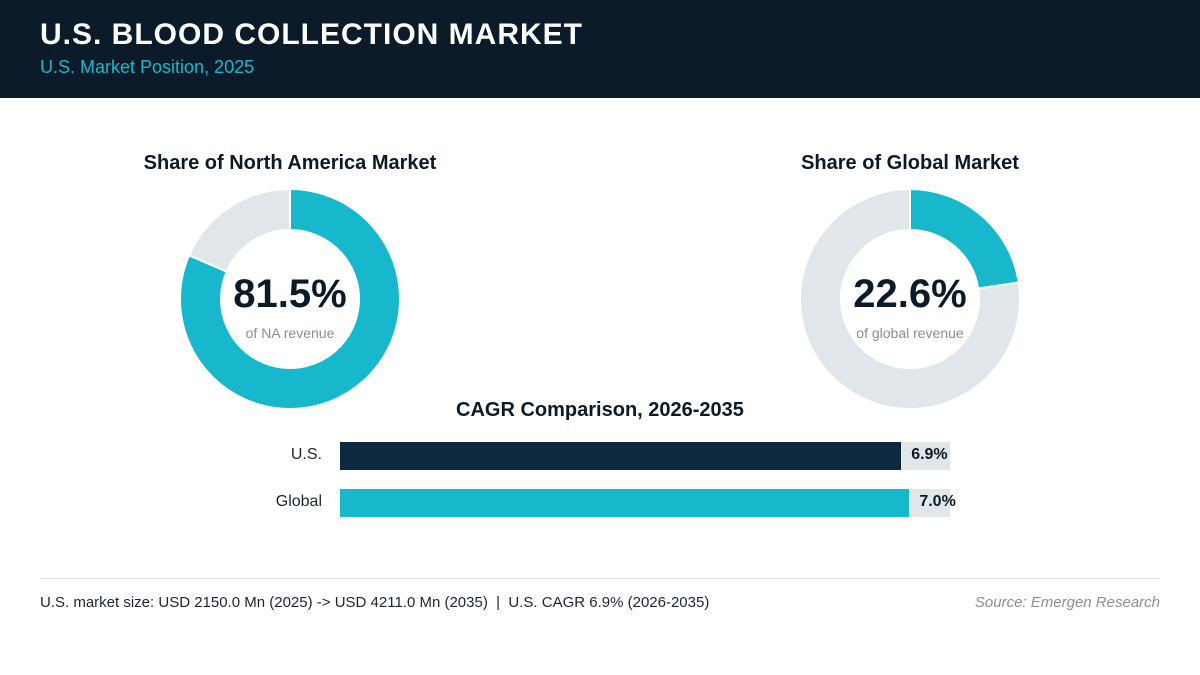 This screenshot has height=675, width=1200. Describe the element at coordinates (910, 163) in the screenshot. I see `global-donut-title: Share of Global Market` at that location.